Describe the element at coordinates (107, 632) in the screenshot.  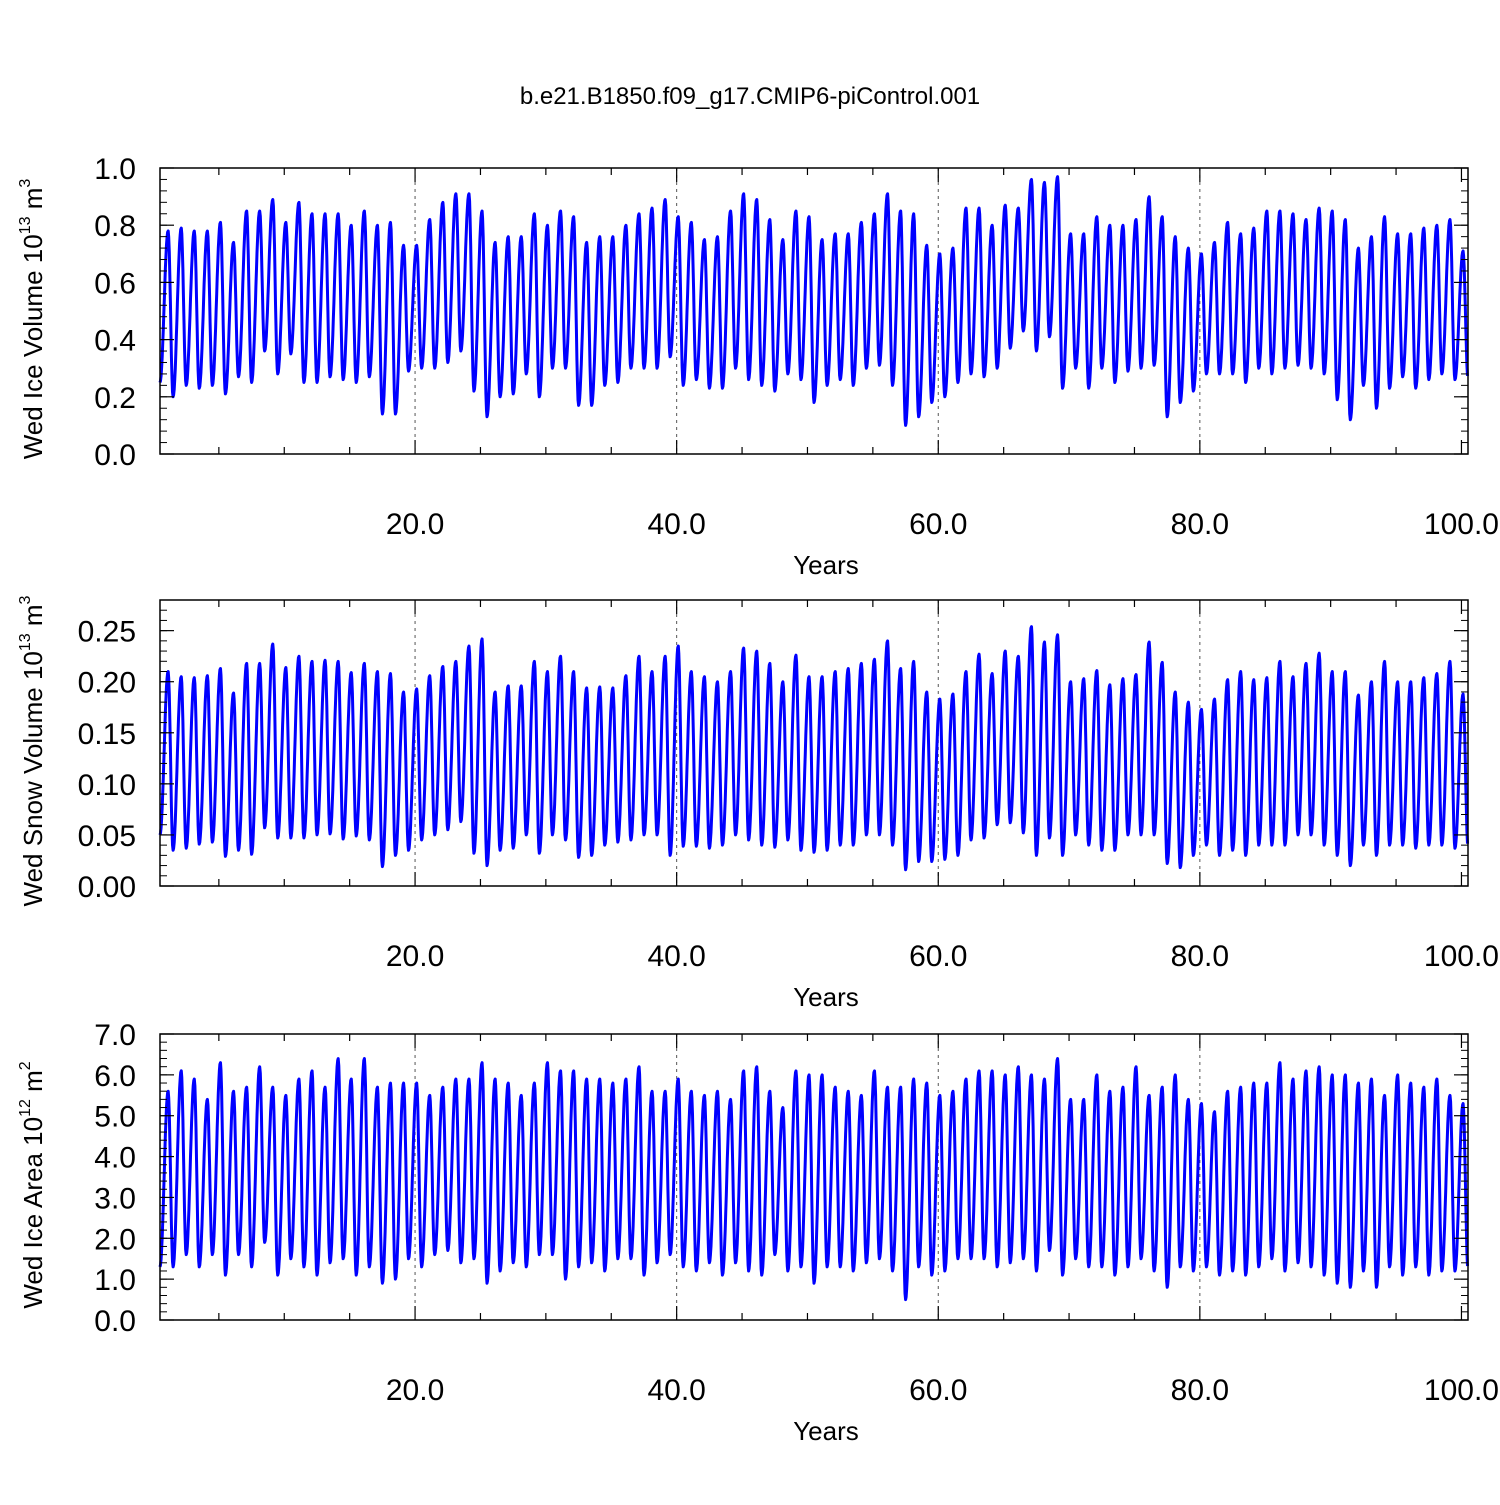
I see `y-tick-label: 0.25` at that location.